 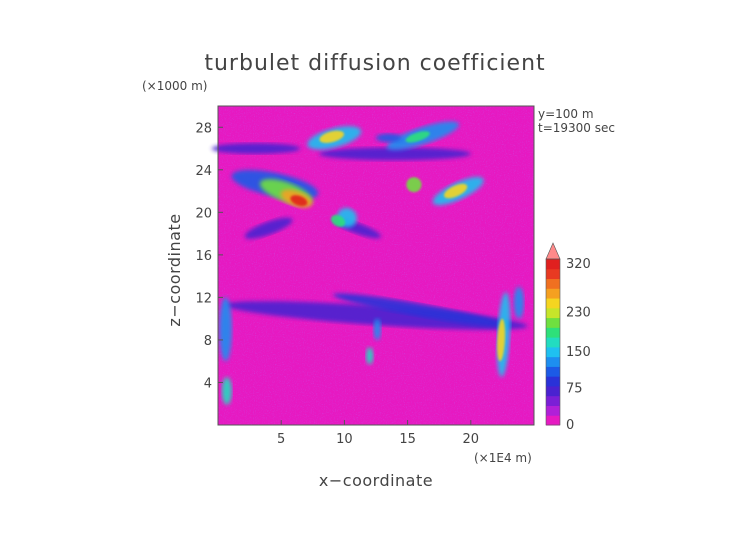 I want to click on colorbar-frame, so click(x=553, y=342).